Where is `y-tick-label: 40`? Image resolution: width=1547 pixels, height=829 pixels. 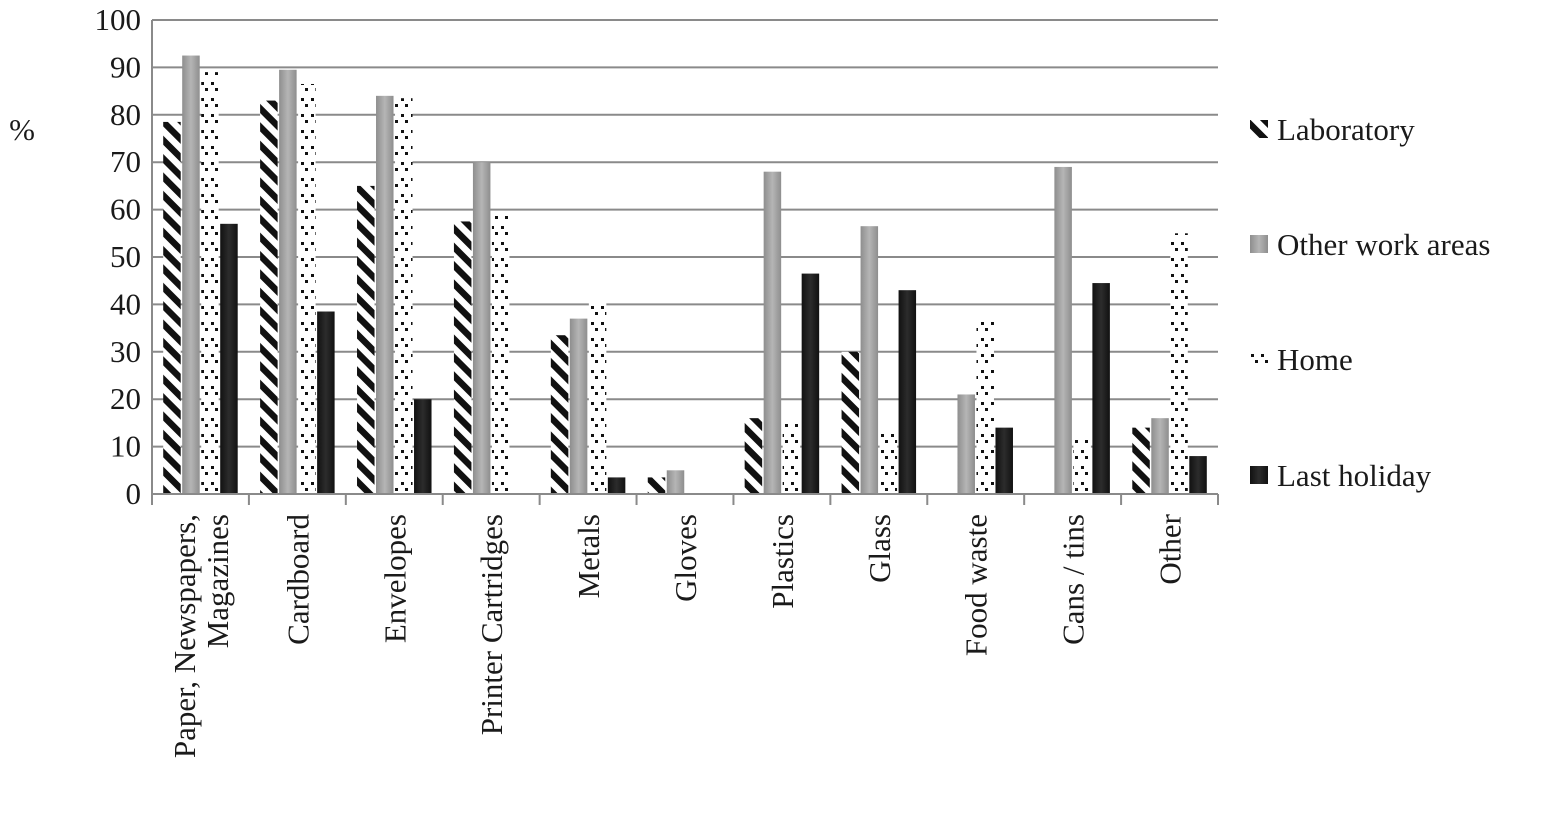
y-tick-label: 40 is located at coordinates (125, 303).